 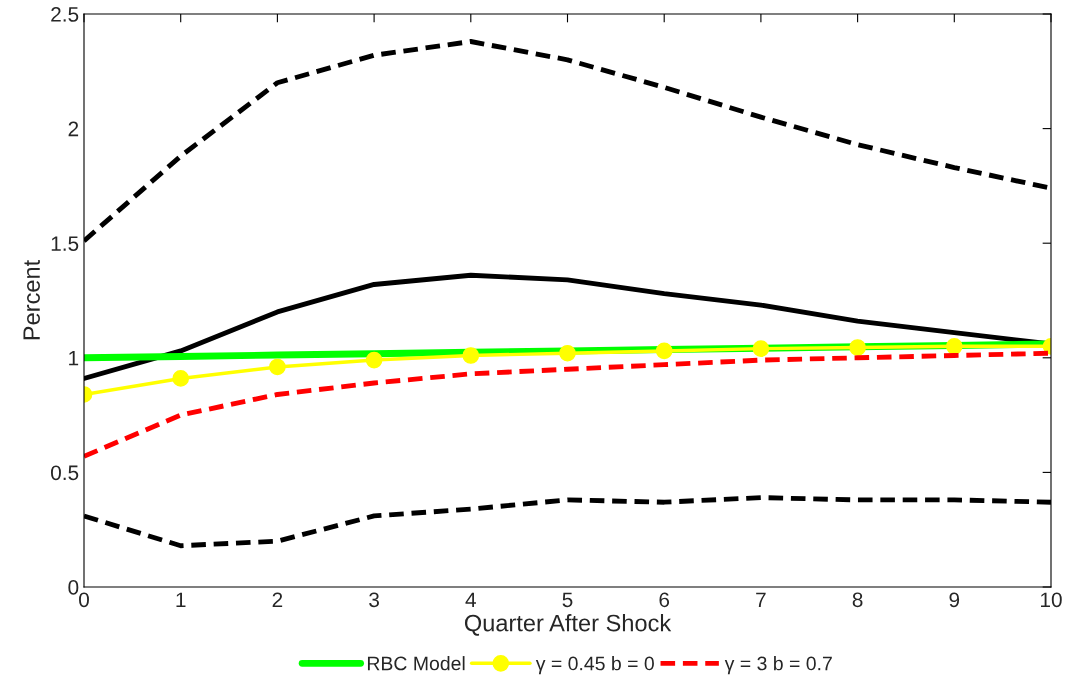 What do you see at coordinates (567, 600) in the screenshot?
I see `x-tick-label: 5` at bounding box center [567, 600].